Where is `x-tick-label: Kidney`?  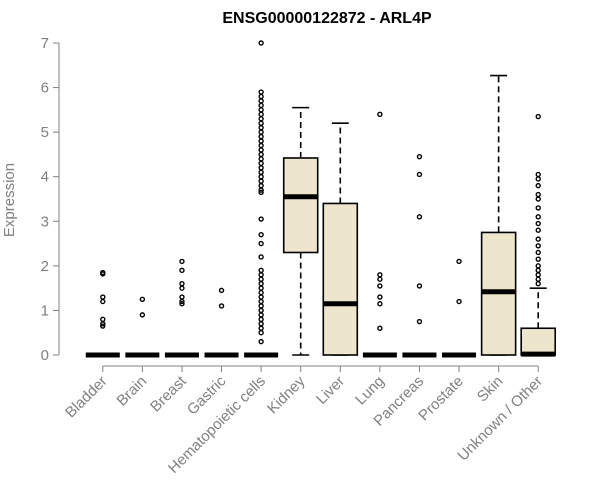
x-tick-label: Kidney is located at coordinates (286, 394).